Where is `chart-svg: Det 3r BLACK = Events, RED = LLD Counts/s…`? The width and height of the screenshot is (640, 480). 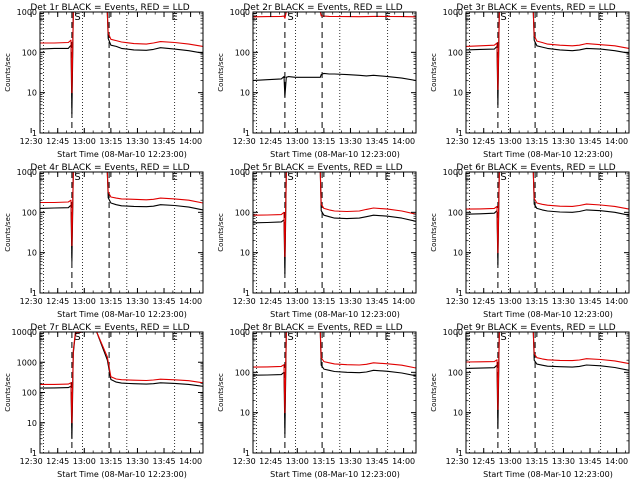 chart-svg: Det 3r BLACK = Events, RED = LLD Counts/s… is located at coordinates (530, 81).